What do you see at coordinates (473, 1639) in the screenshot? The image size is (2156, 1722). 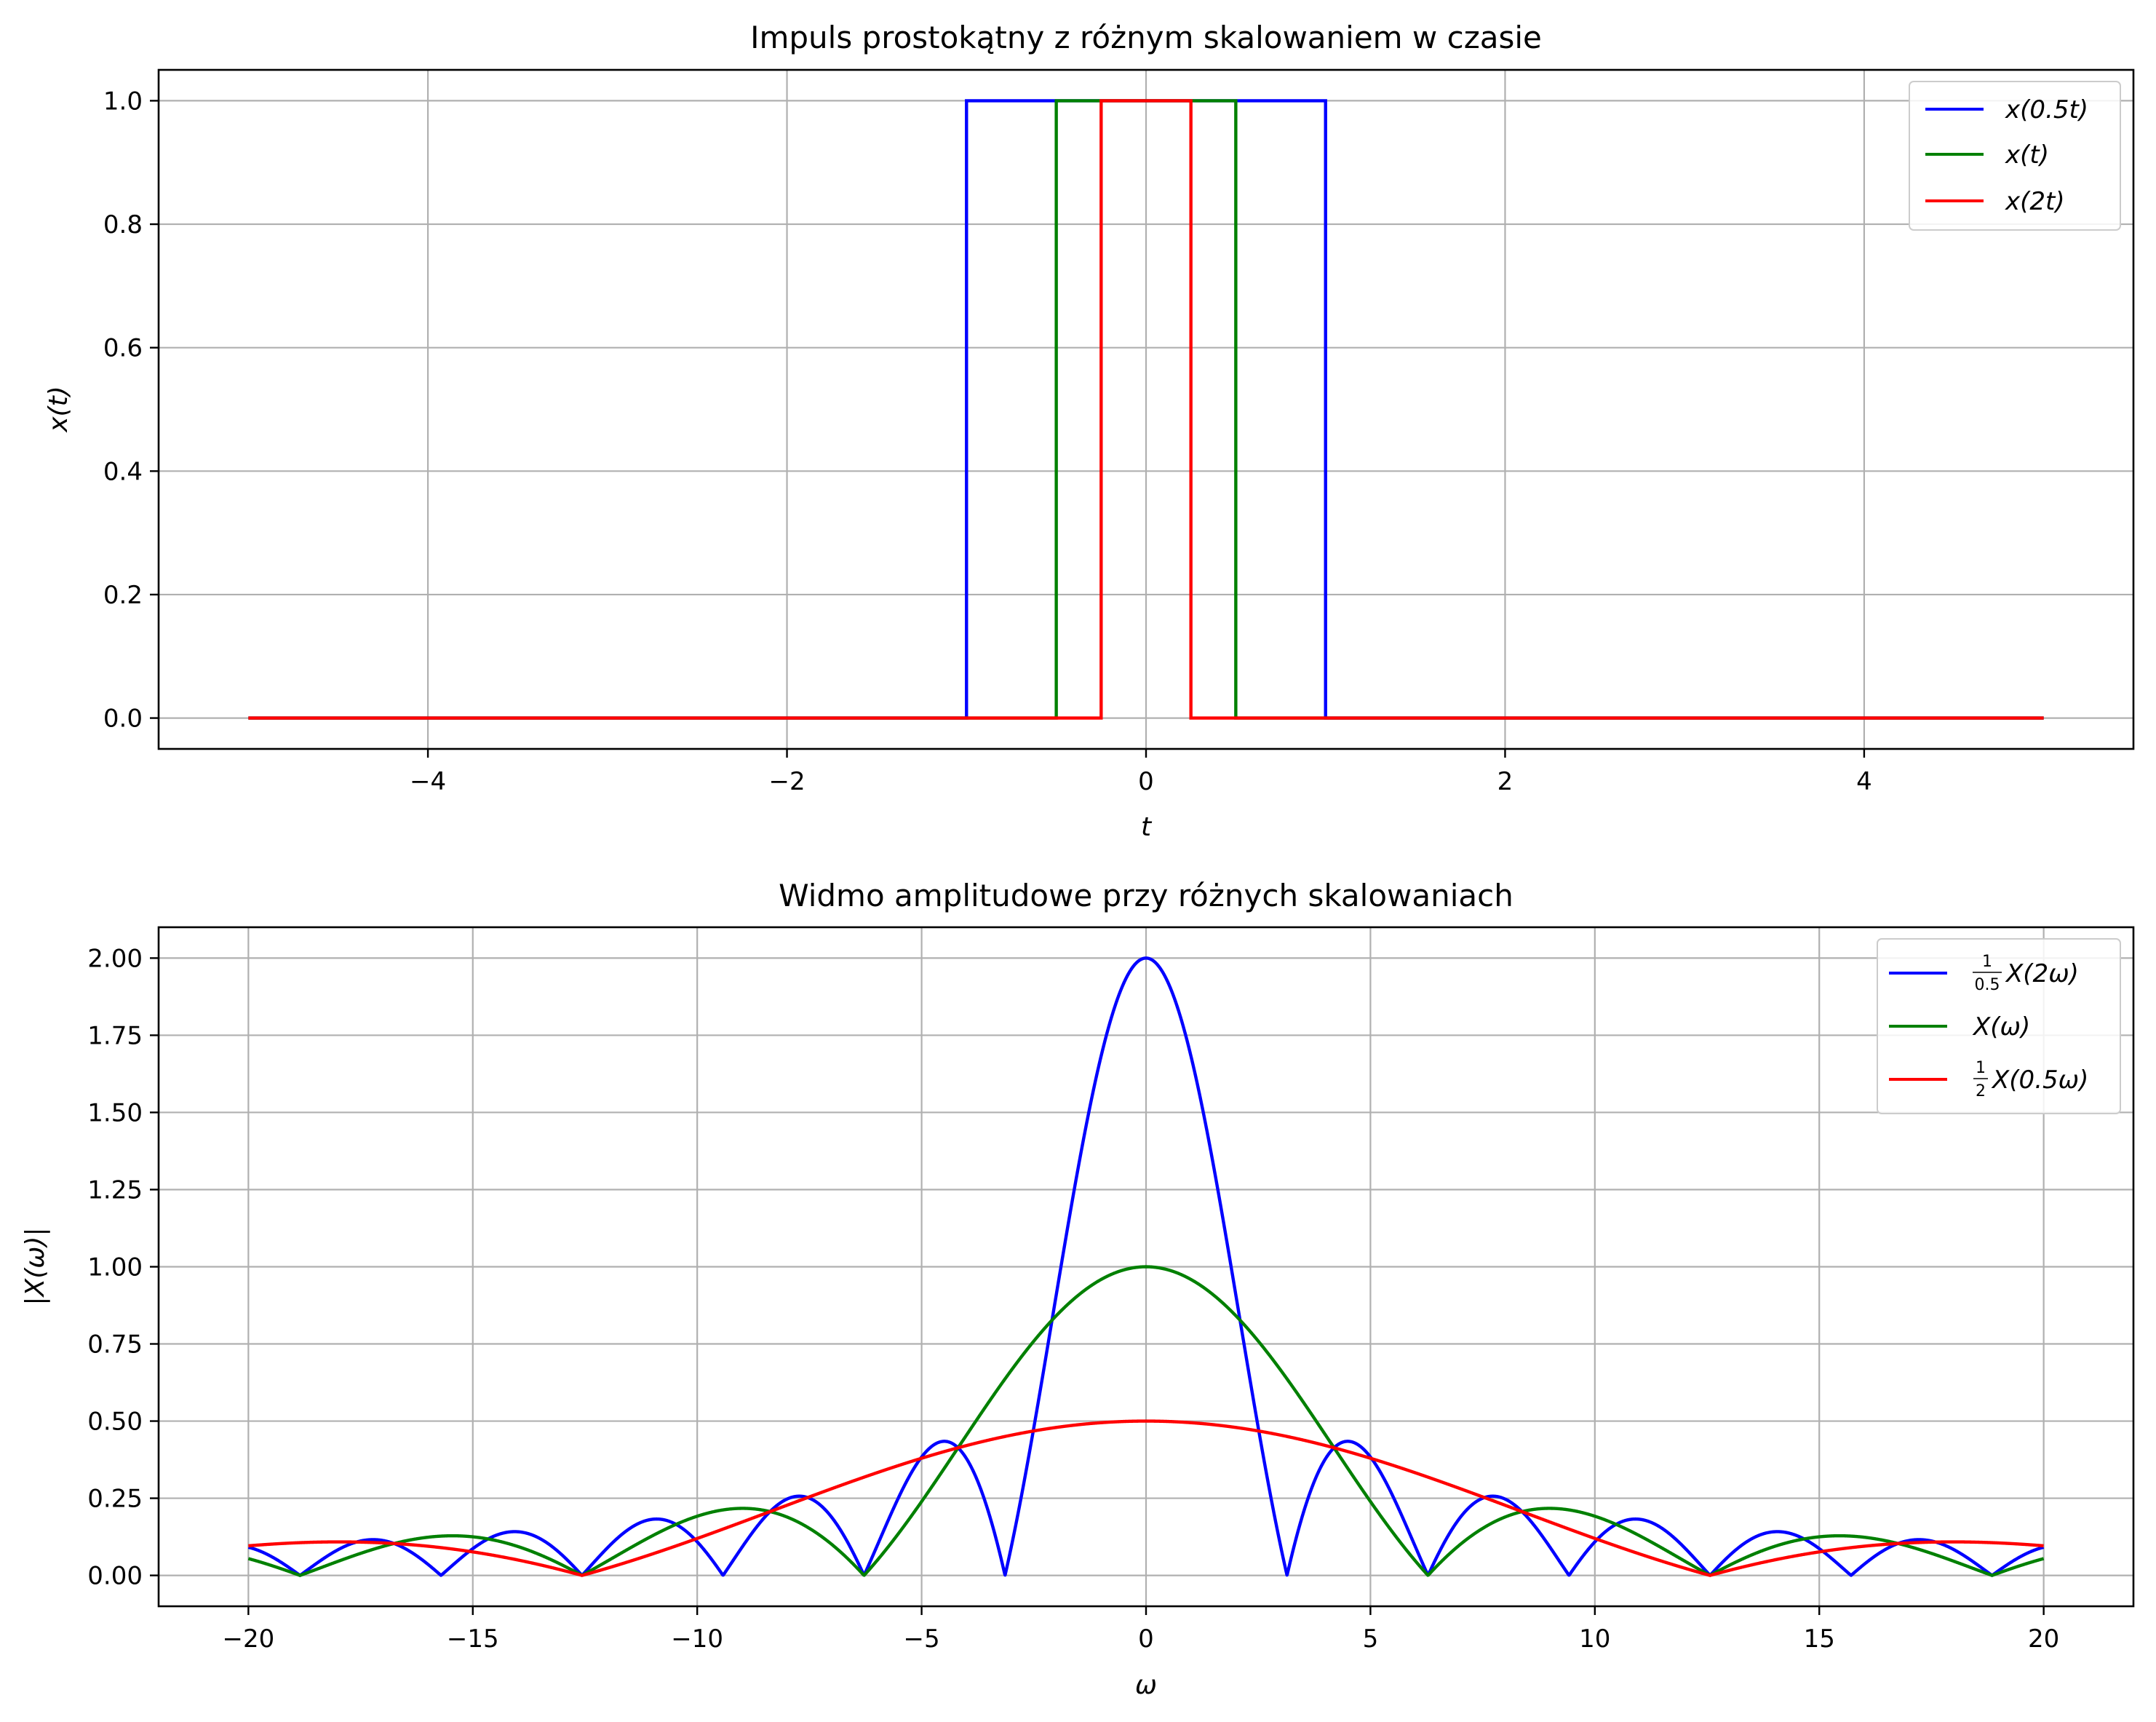 I see `x-tick-label: −15` at bounding box center [473, 1639].